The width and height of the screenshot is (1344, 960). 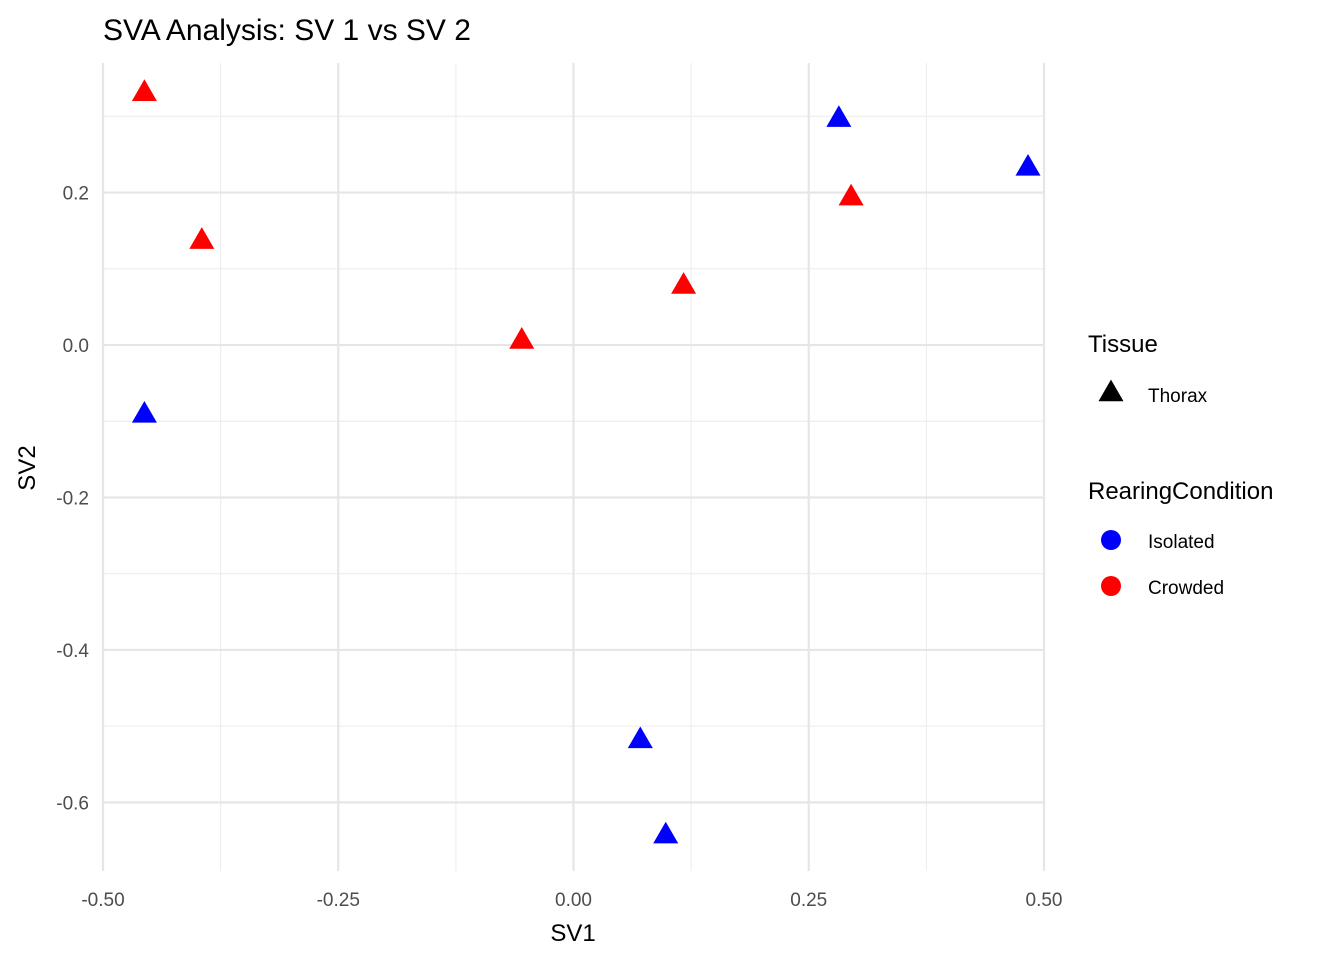 I want to click on y-tick-label: 0.0, so click(x=76, y=346).